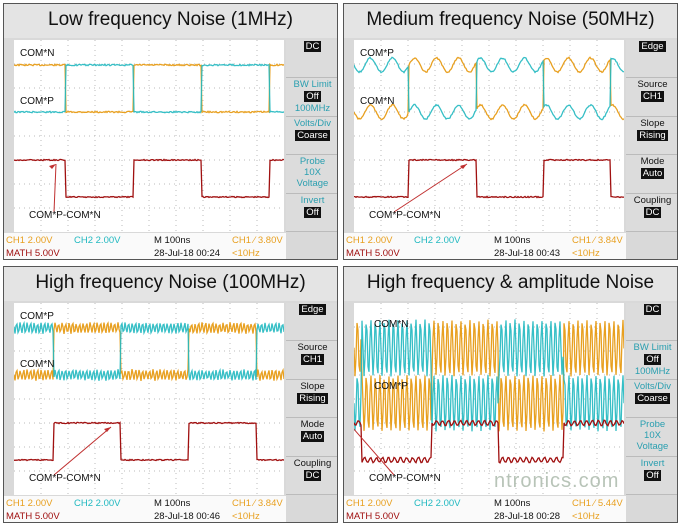 Image resolution: width=680 pixels, height=526 pixels. Describe the element at coordinates (312, 109) in the screenshot. I see `menu-item-extra: 100MHz` at that location.